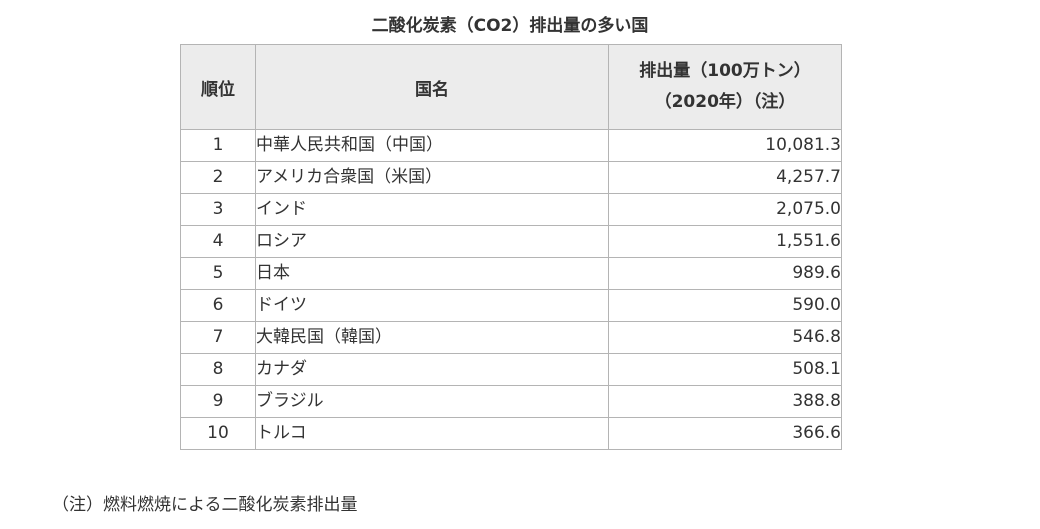 The width and height of the screenshot is (1040, 529). What do you see at coordinates (218, 241) in the screenshot?
I see `rank-cell: 4` at bounding box center [218, 241].